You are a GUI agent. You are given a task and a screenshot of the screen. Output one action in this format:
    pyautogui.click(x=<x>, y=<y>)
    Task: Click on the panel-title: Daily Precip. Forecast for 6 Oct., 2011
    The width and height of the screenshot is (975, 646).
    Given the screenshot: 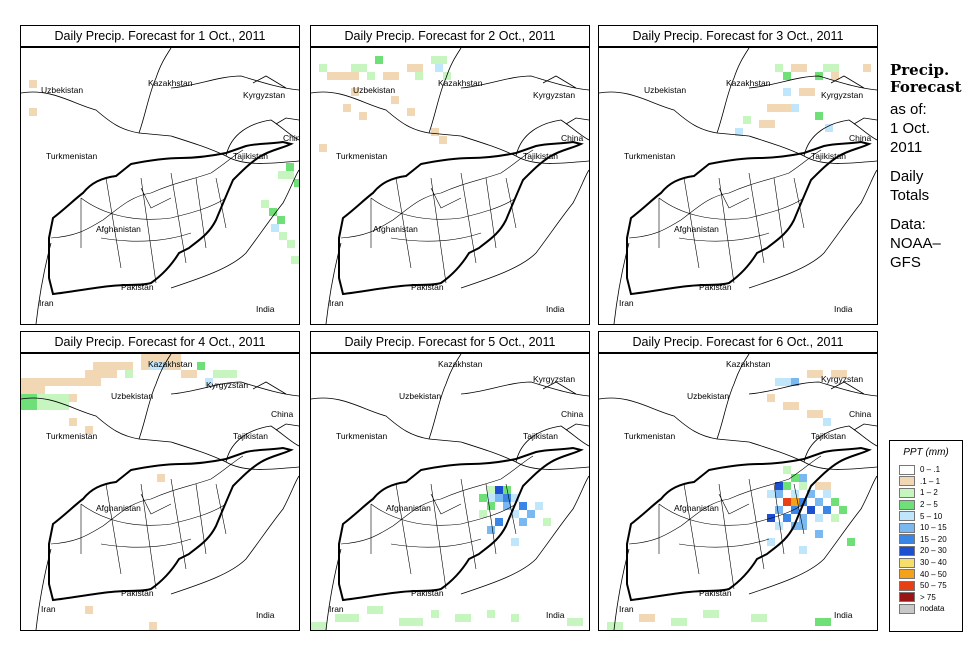 What is the action you would take?
    pyautogui.click(x=738, y=342)
    